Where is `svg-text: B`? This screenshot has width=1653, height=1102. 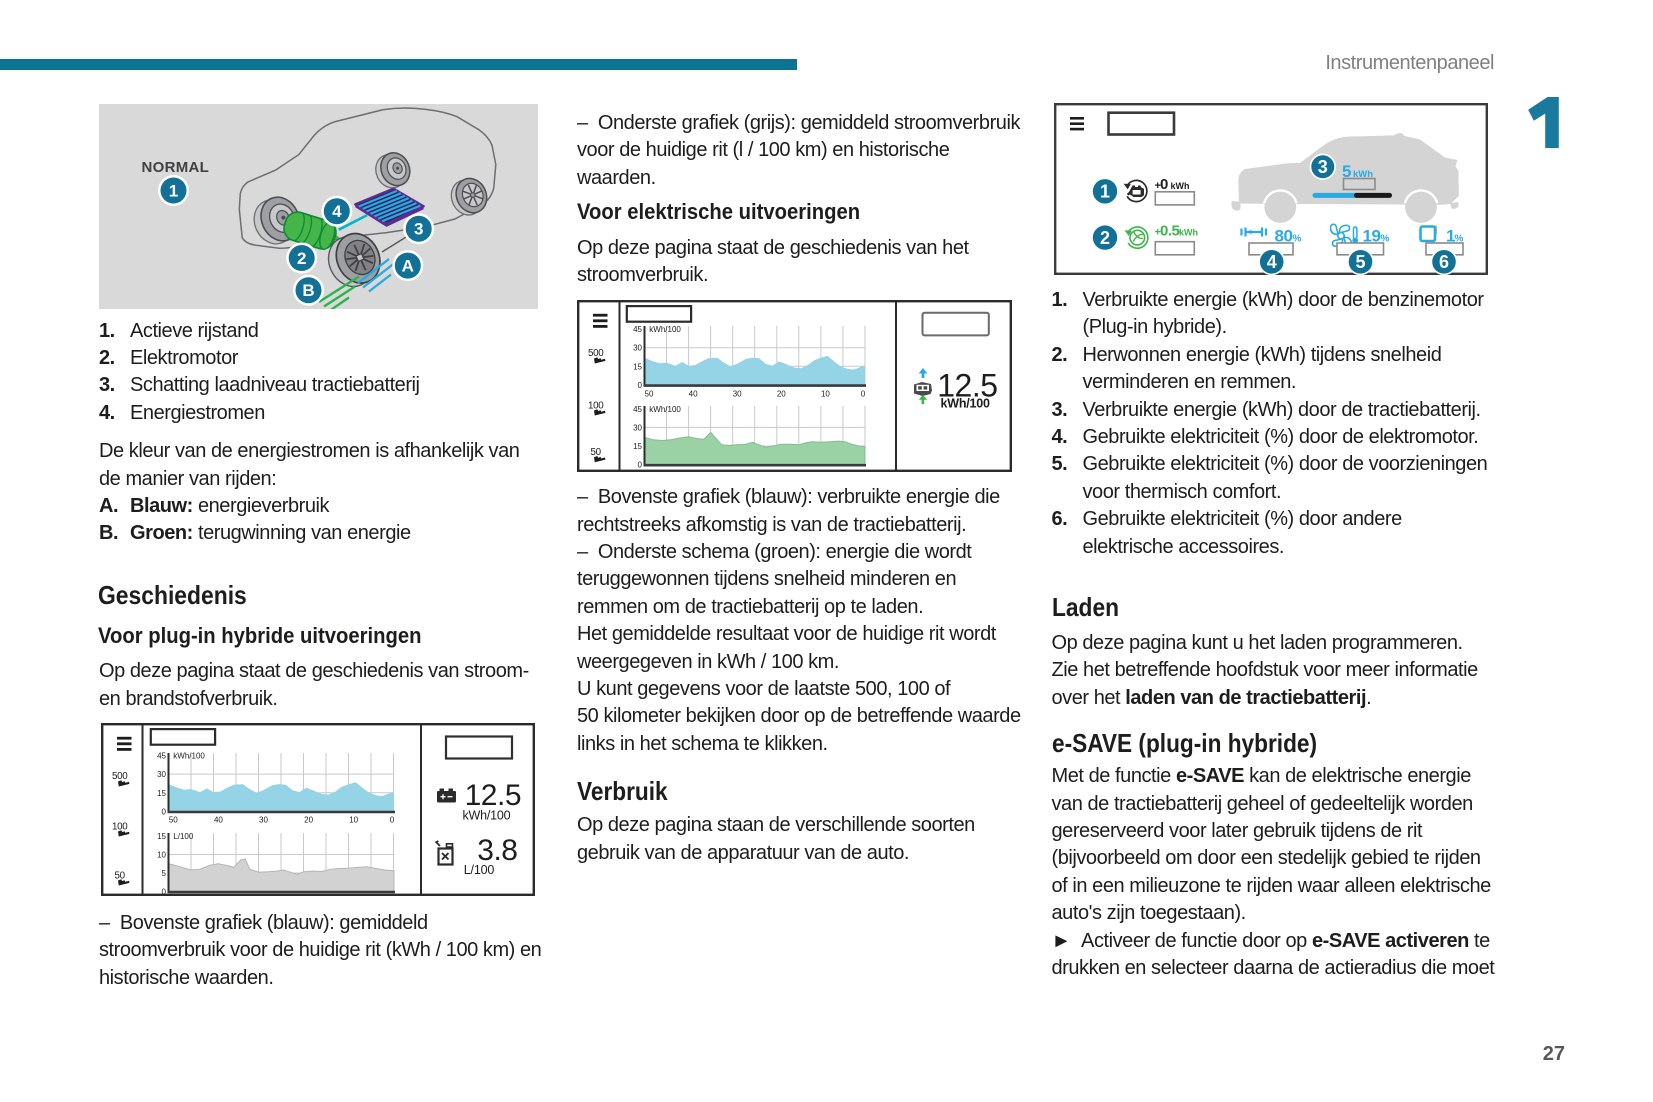 svg-text: B is located at coordinates (308, 290).